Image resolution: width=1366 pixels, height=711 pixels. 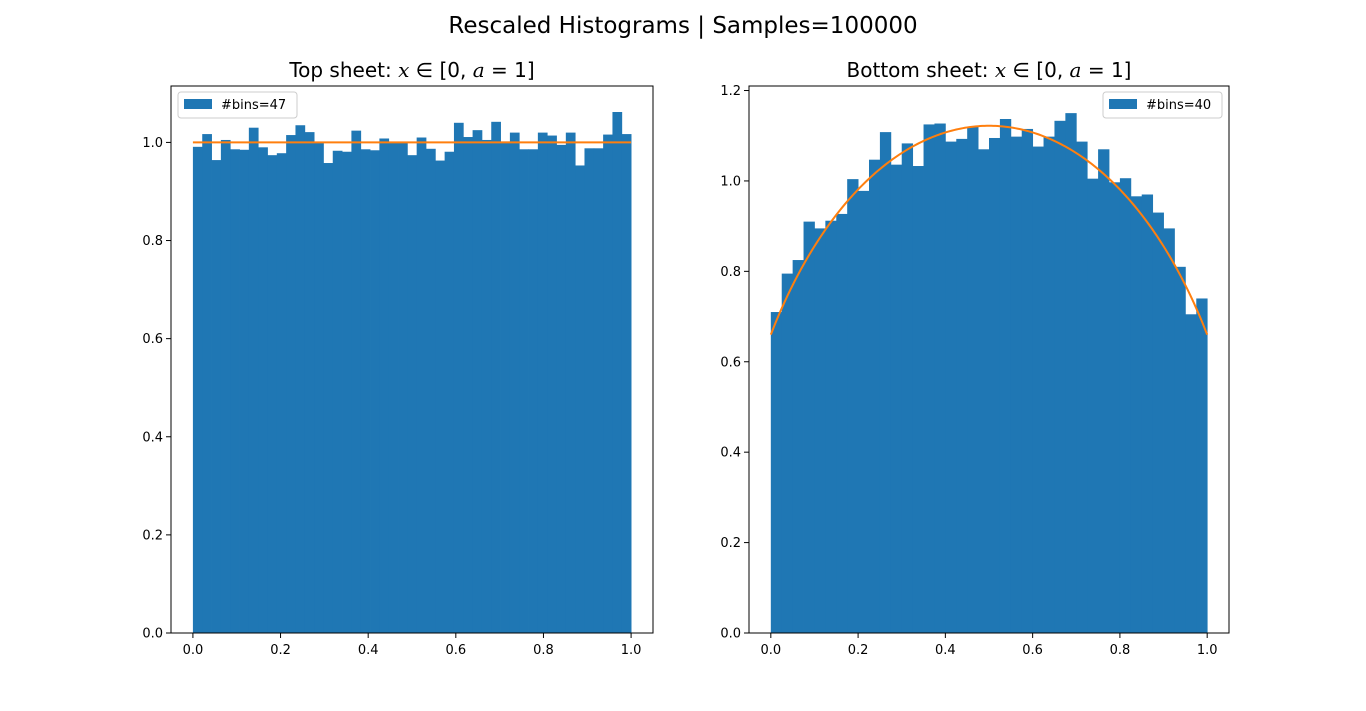 I want to click on title-var-a: a, so click(x=1076, y=70).